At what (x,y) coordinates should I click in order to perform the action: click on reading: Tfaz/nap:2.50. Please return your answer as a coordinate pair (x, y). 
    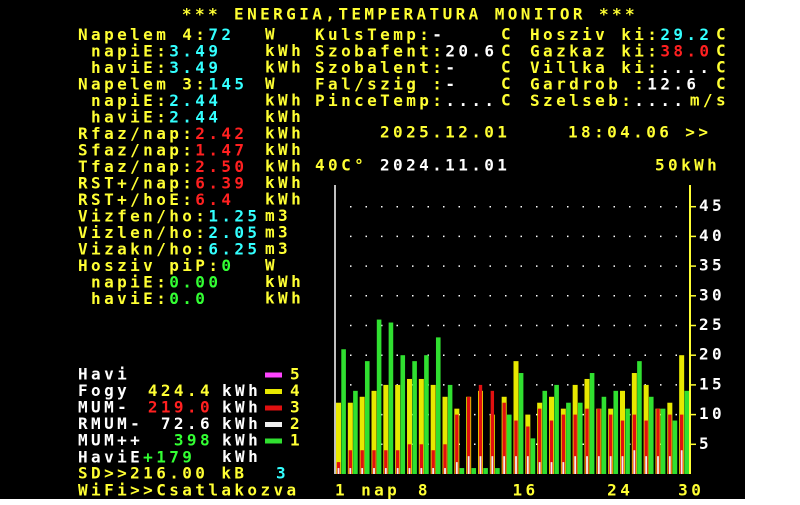
    Looking at the image, I should click on (162, 166).